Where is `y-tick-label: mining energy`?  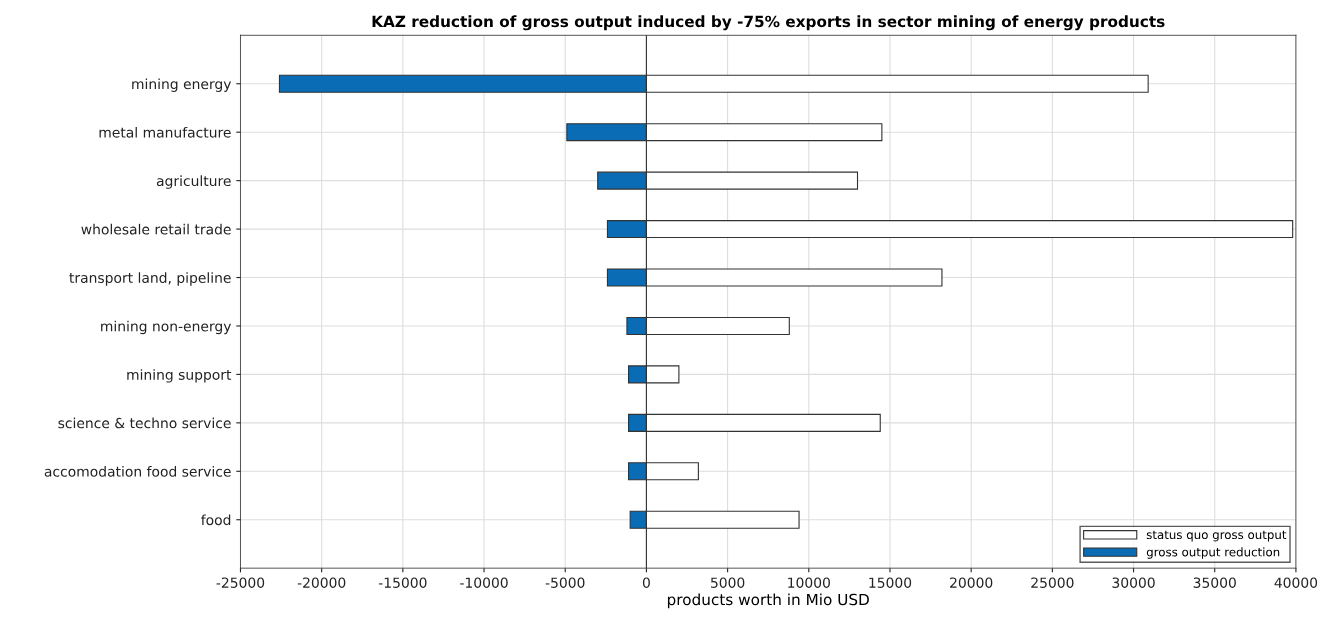
y-tick-label: mining energy is located at coordinates (182, 85).